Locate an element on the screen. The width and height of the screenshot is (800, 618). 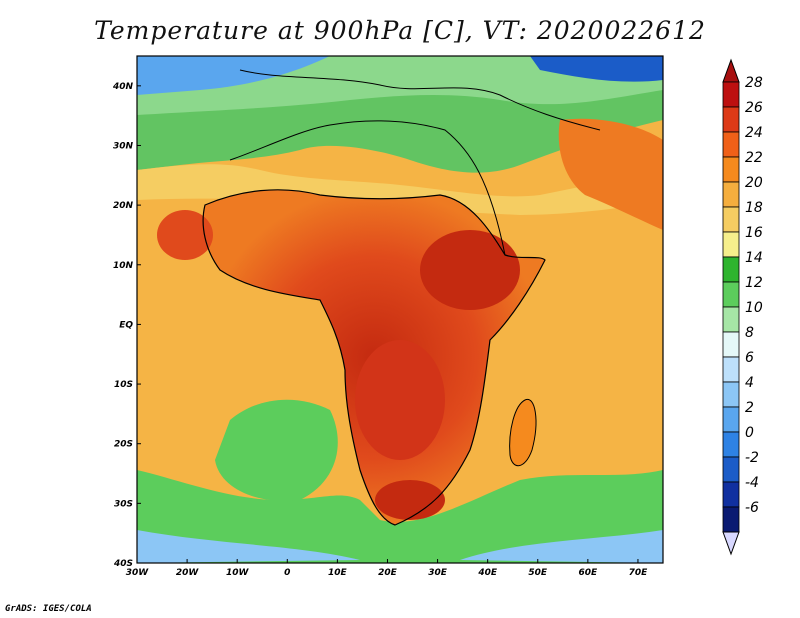
lon-tick-label: 10W is located at coordinates (238, 573).